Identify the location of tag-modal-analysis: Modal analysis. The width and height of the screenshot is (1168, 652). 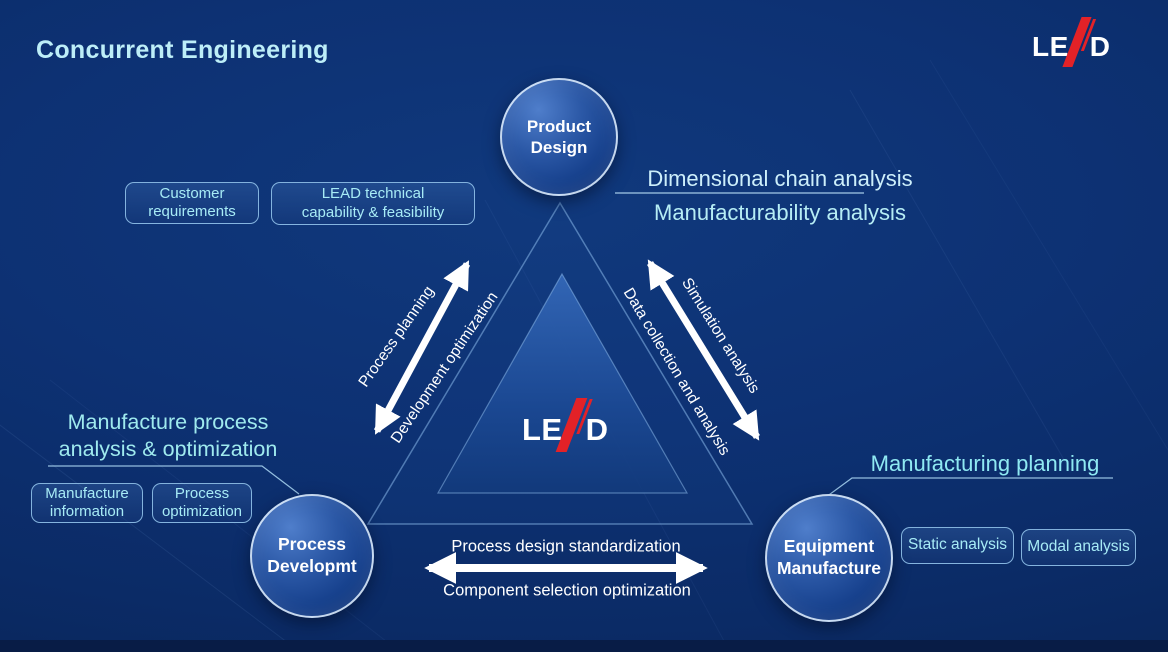
(1078, 547).